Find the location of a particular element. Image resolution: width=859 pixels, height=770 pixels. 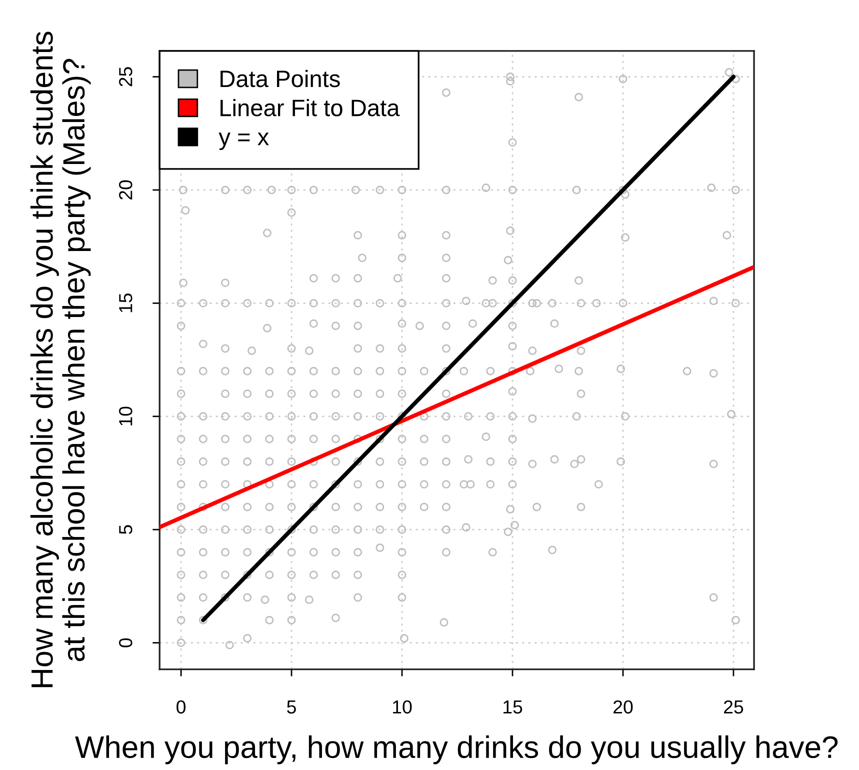

x-tick-label: 15 is located at coordinates (513, 707).